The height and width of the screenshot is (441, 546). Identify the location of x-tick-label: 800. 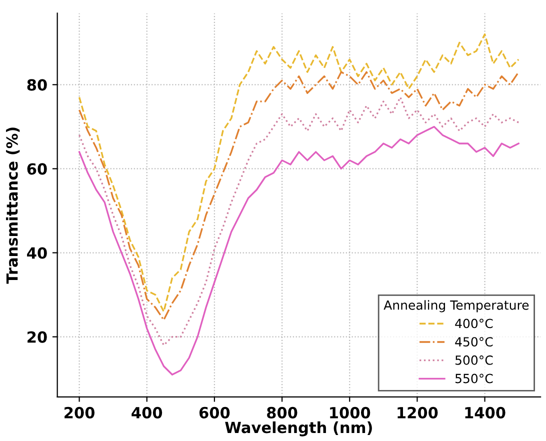
(282, 412).